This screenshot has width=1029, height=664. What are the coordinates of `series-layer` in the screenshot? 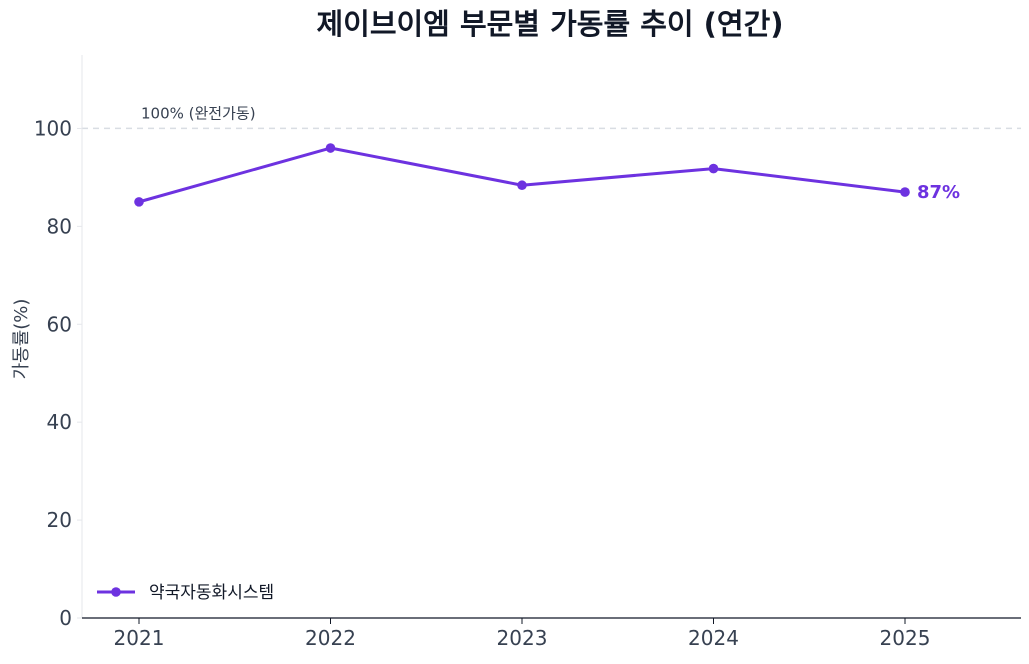 It's located at (522, 175).